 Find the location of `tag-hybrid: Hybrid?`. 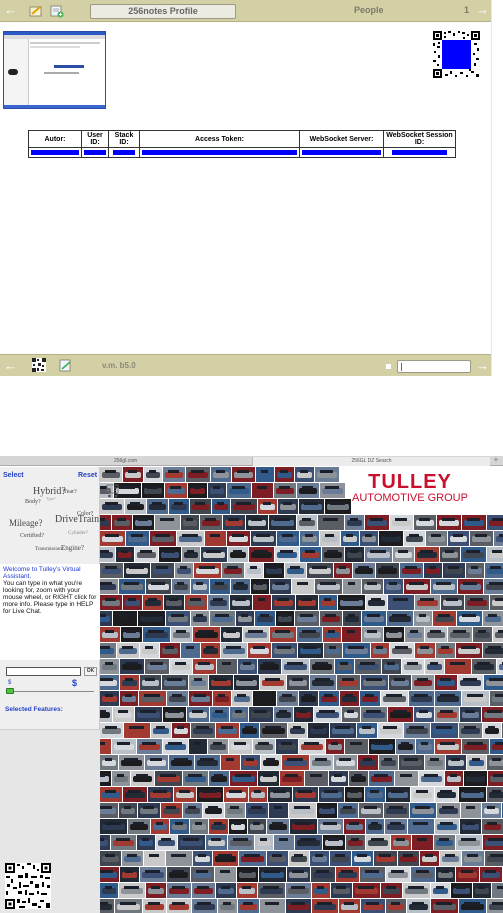

tag-hybrid: Hybrid? is located at coordinates (49, 491).